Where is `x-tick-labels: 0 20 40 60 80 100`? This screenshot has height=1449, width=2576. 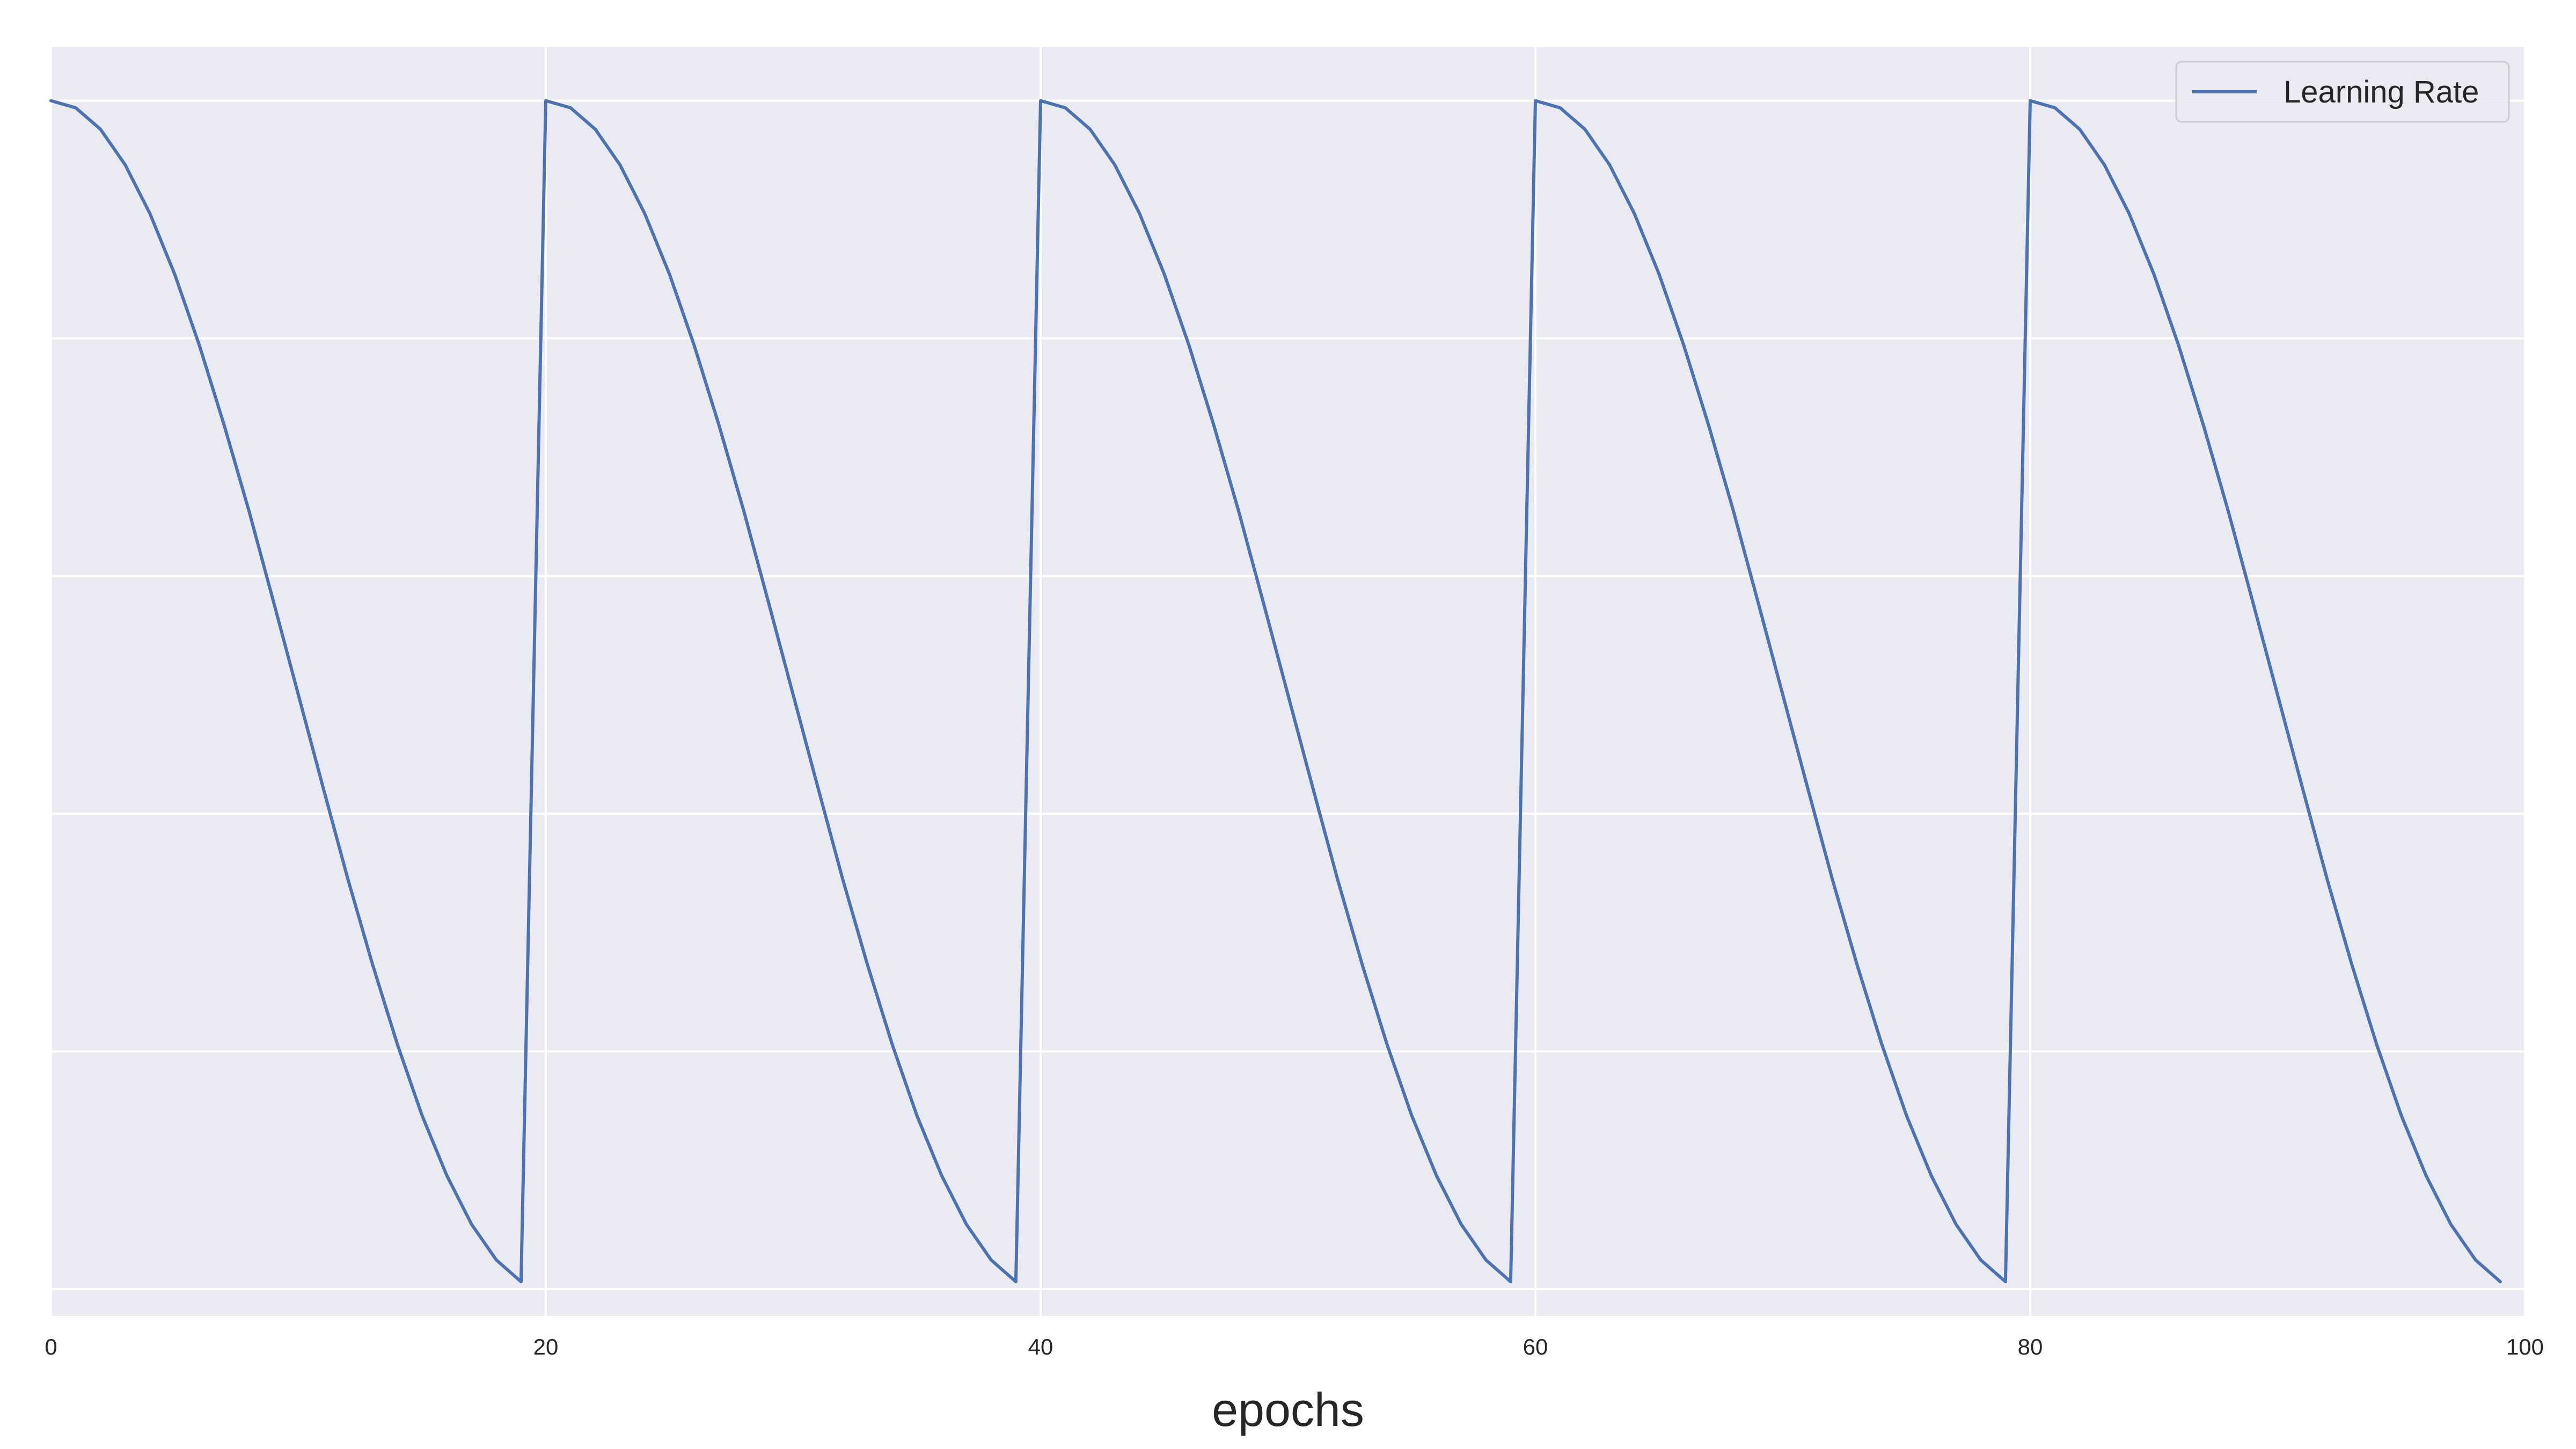 x-tick-labels: 0 20 40 60 80 100 is located at coordinates (1294, 1346).